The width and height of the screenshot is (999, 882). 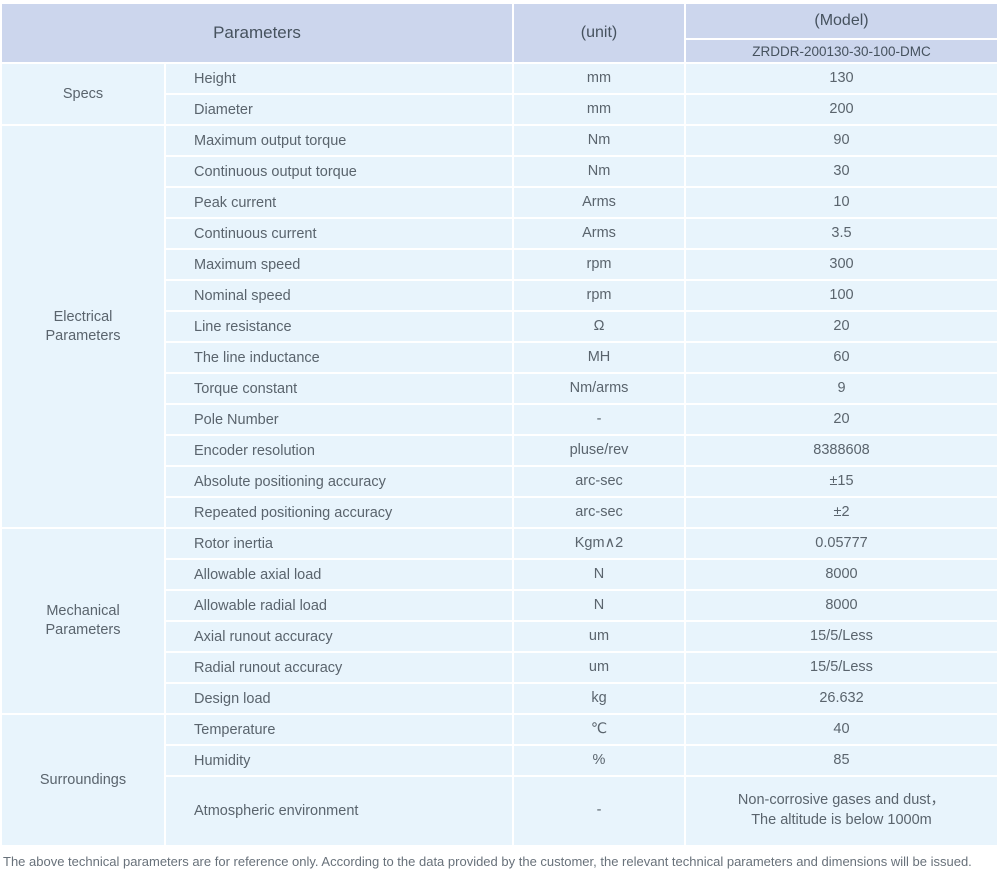 What do you see at coordinates (841, 512) in the screenshot?
I see `value-cell: ±2` at bounding box center [841, 512].